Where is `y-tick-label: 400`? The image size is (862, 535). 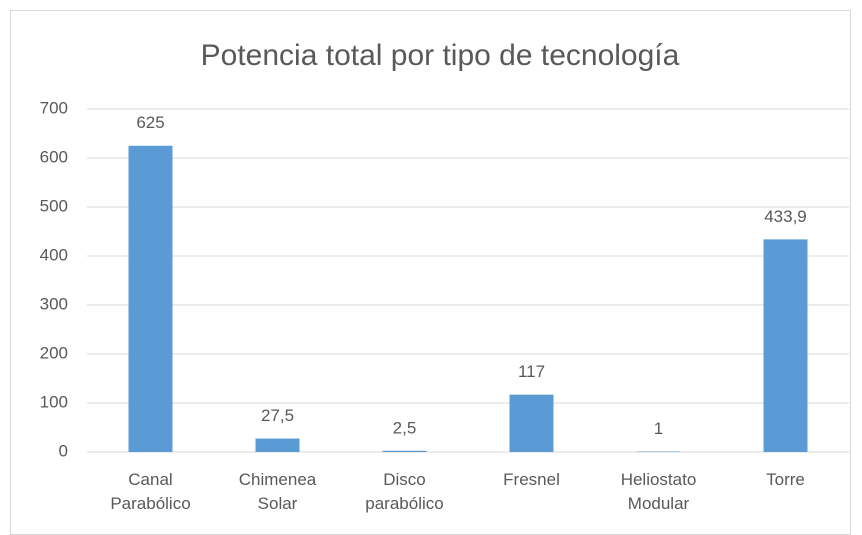
y-tick-label: 400 is located at coordinates (54, 254).